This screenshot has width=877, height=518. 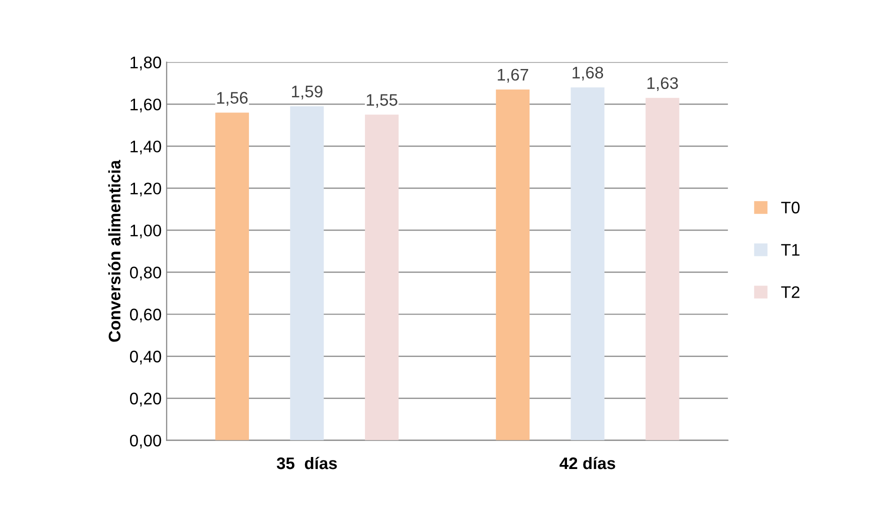 What do you see at coordinates (146, 63) in the screenshot?
I see `y-tick-label: 1,80` at bounding box center [146, 63].